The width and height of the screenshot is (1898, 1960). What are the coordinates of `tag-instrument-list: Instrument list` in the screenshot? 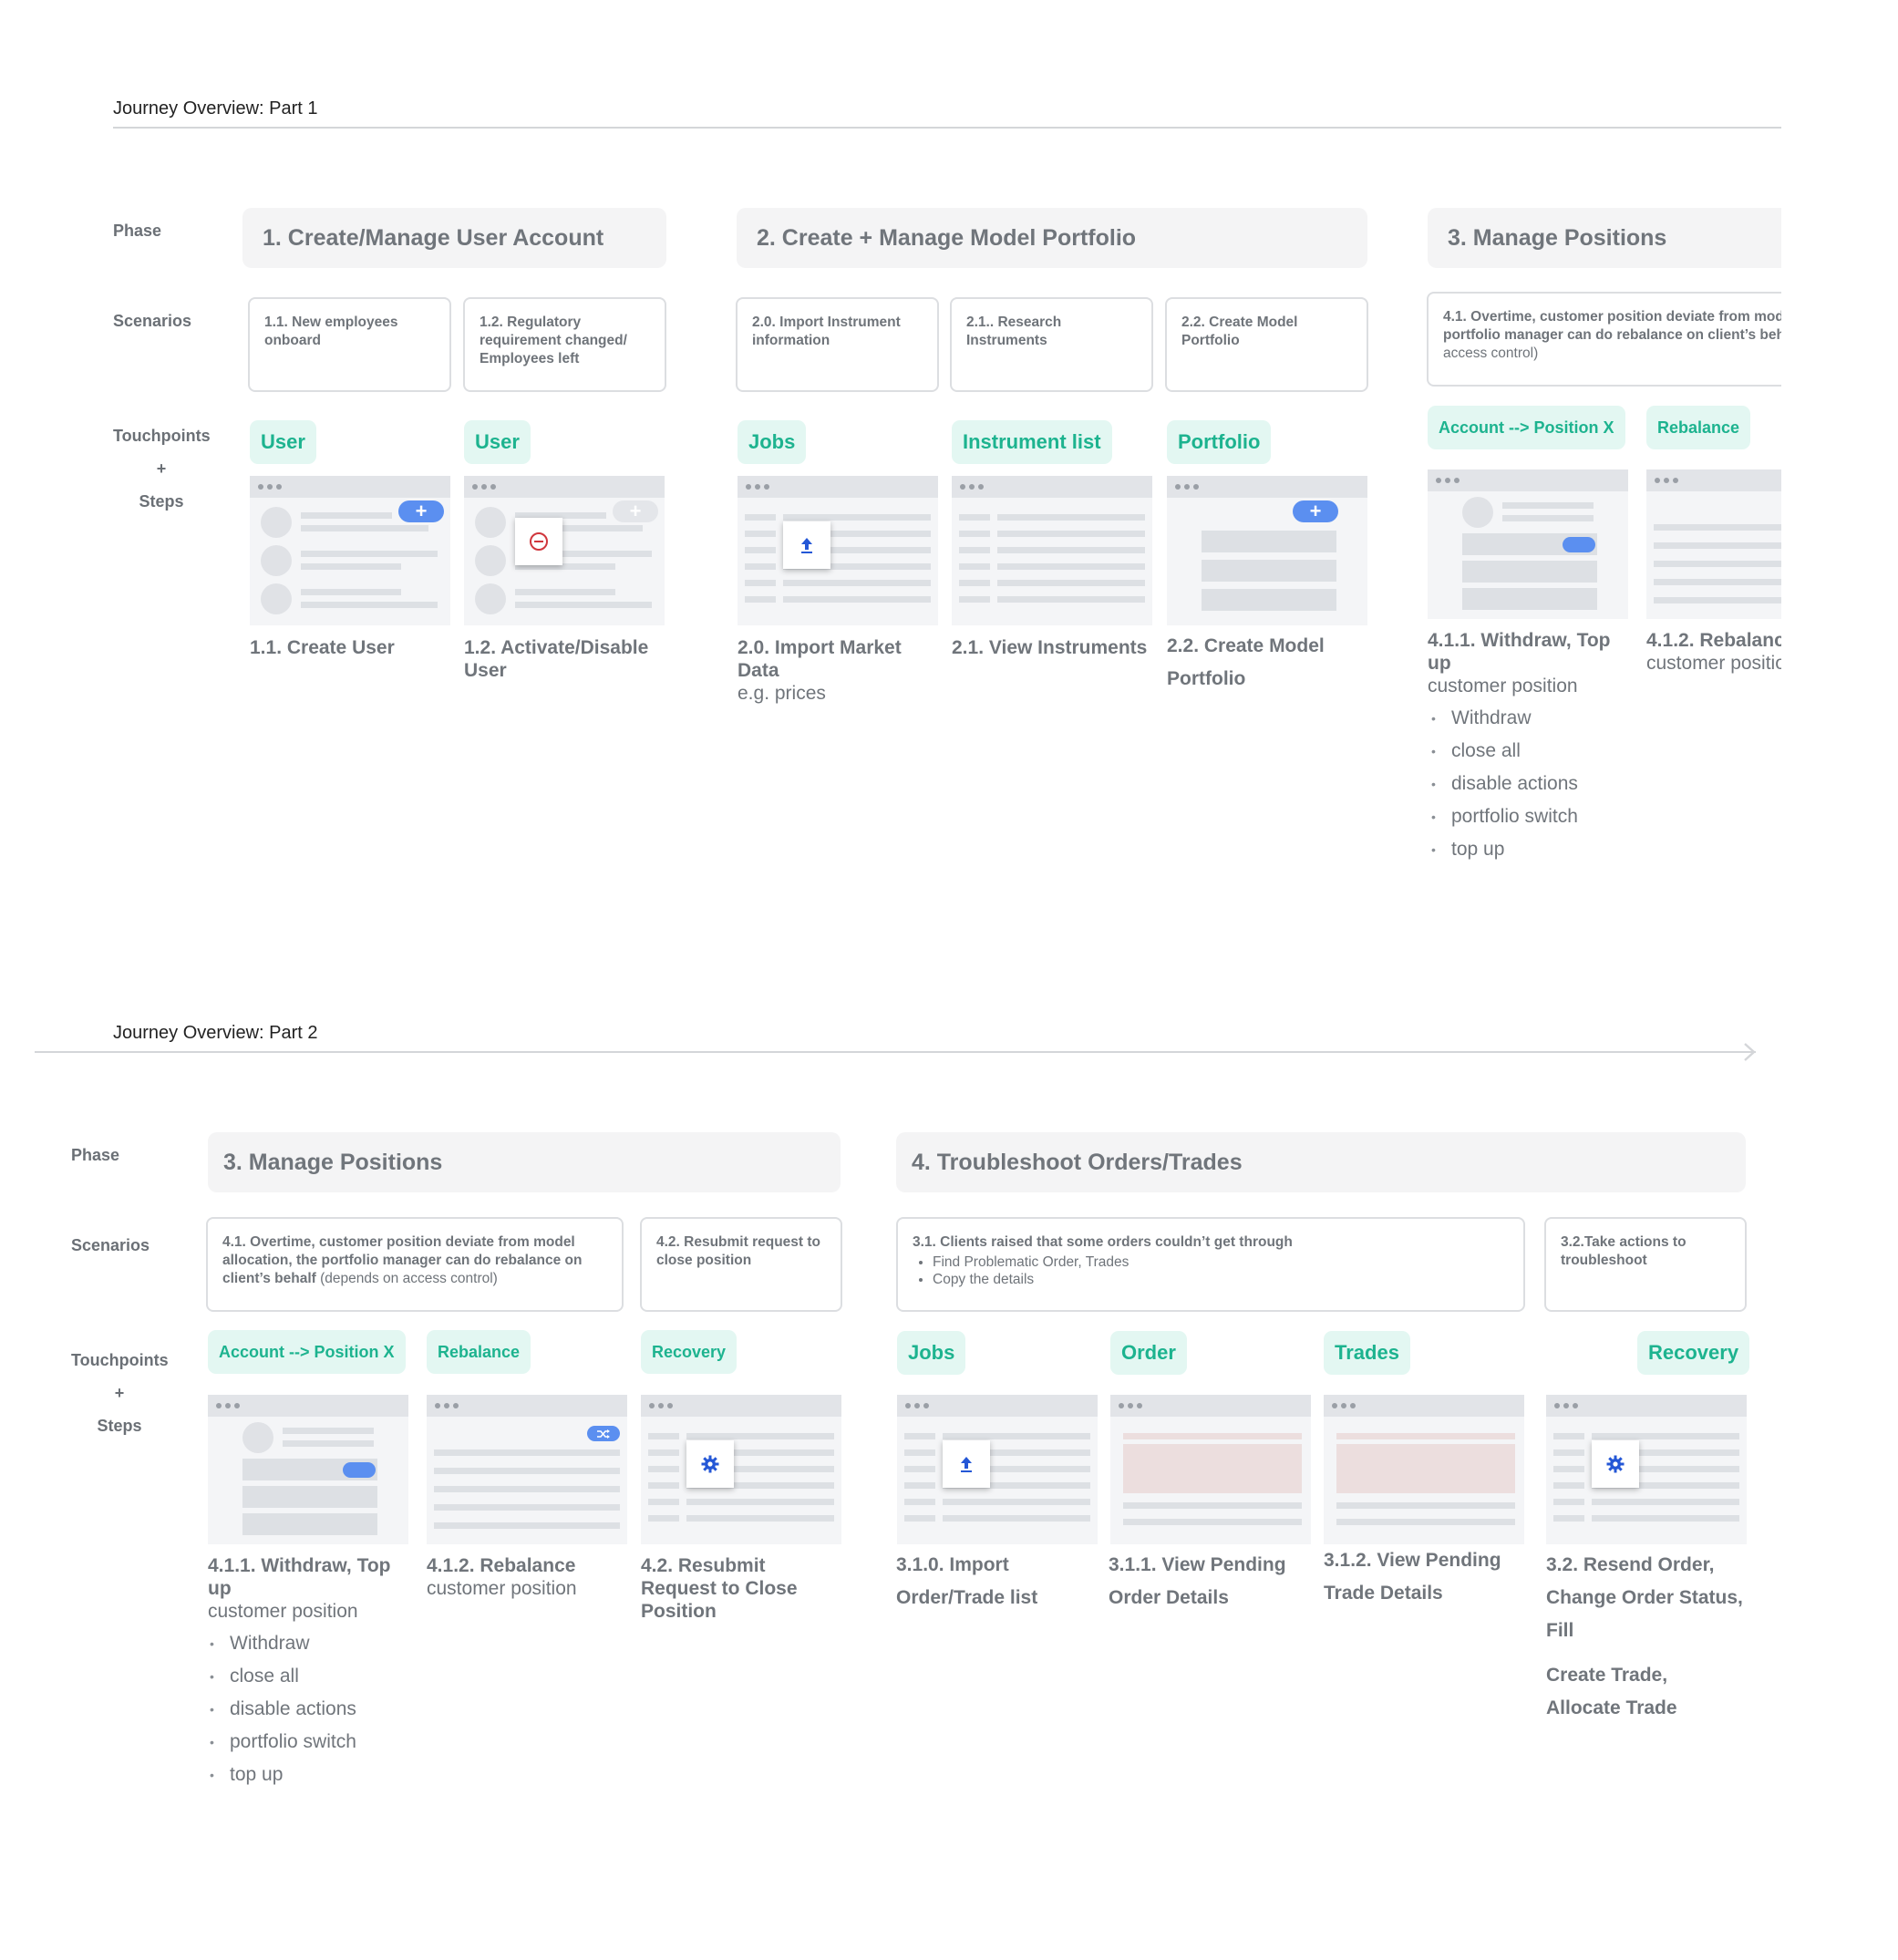 It's located at (1032, 442).